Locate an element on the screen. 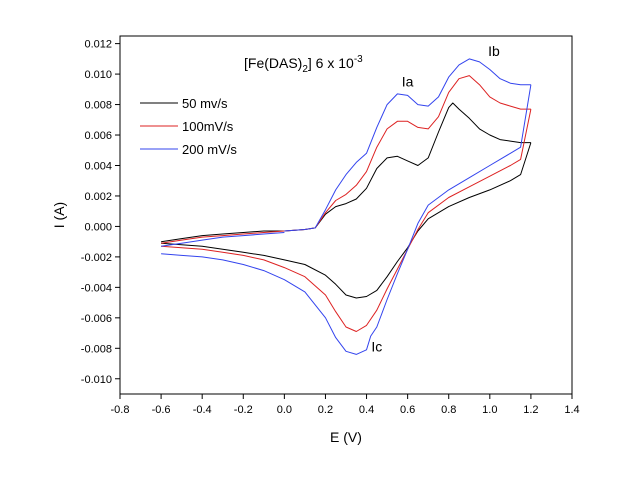 Image resolution: width=619 pixels, height=484 pixels. legend-label-50: 50 mv/s is located at coordinates (205, 103).